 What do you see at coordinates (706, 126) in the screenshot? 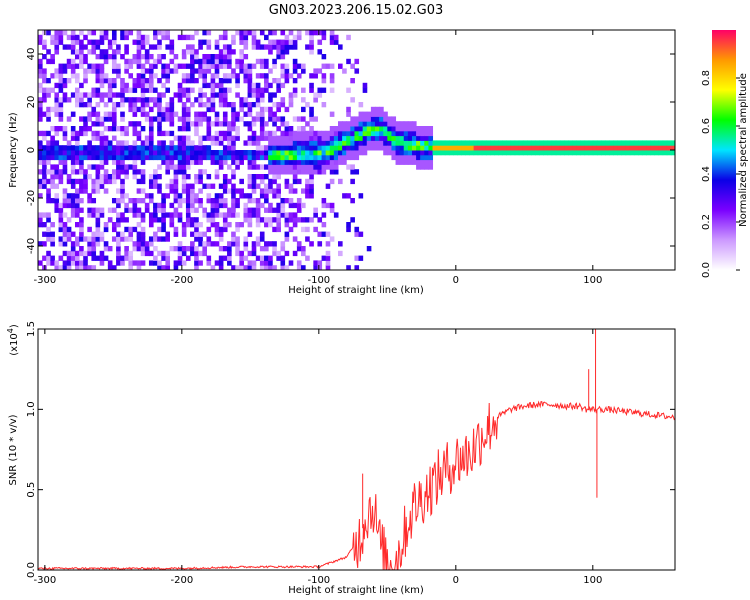
I see `colorbar-tick-label: 0.6` at bounding box center [706, 126].